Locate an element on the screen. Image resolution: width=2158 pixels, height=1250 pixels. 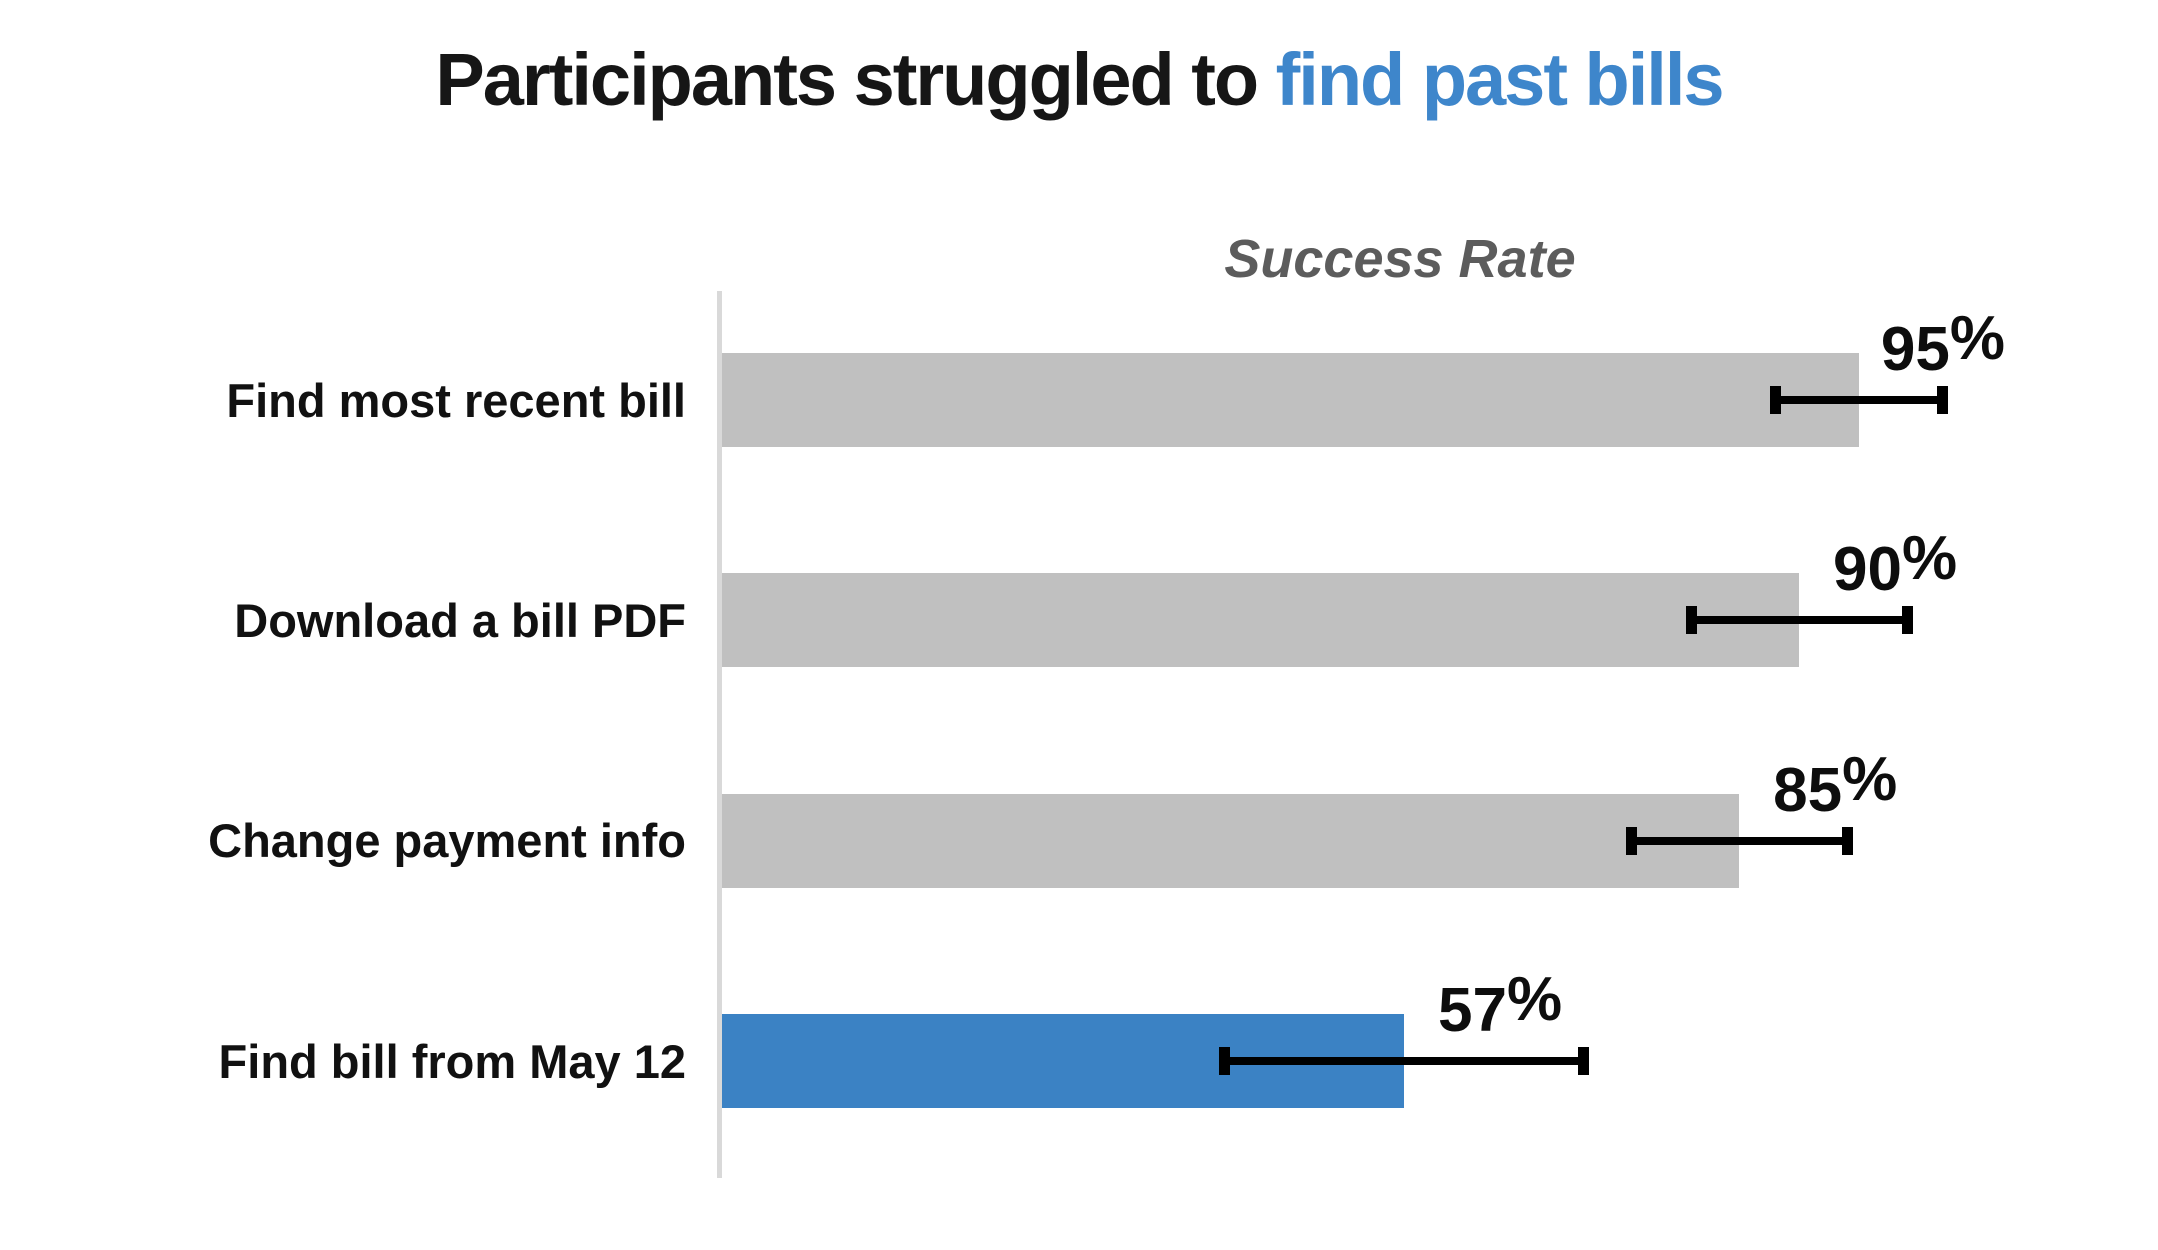
value-label: 90% is located at coordinates (1895, 564).